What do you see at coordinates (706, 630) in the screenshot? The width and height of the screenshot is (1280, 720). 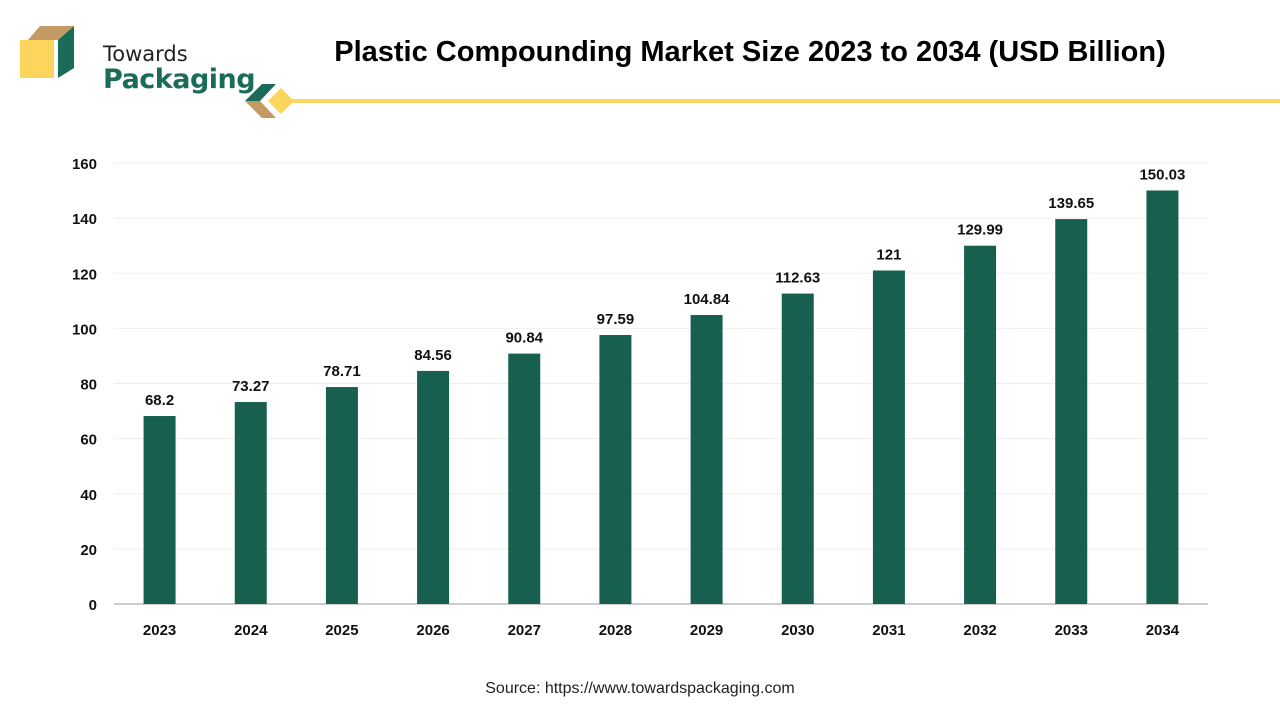 I see `x-tick-label: 2029` at bounding box center [706, 630].